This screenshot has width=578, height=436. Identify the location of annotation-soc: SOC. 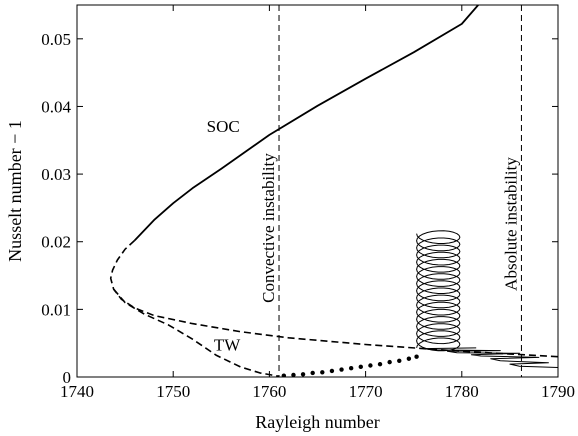
(223, 126).